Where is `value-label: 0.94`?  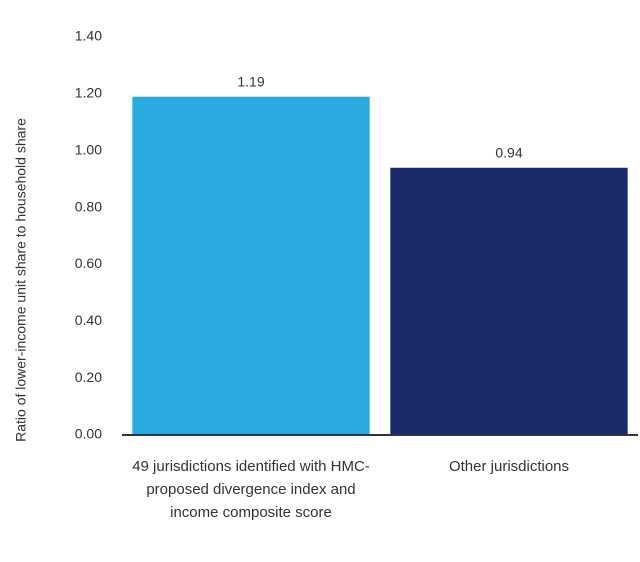
value-label: 0.94 is located at coordinates (508, 152).